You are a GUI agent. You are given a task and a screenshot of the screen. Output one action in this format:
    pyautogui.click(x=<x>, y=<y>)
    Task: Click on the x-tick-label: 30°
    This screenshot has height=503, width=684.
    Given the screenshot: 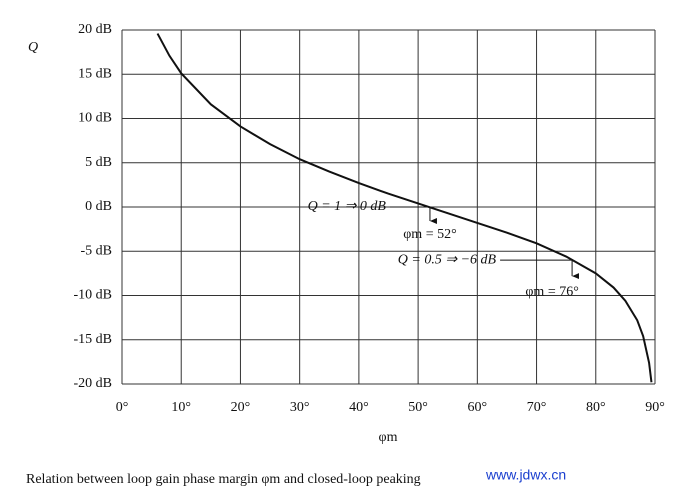 What is the action you would take?
    pyautogui.click(x=300, y=407)
    